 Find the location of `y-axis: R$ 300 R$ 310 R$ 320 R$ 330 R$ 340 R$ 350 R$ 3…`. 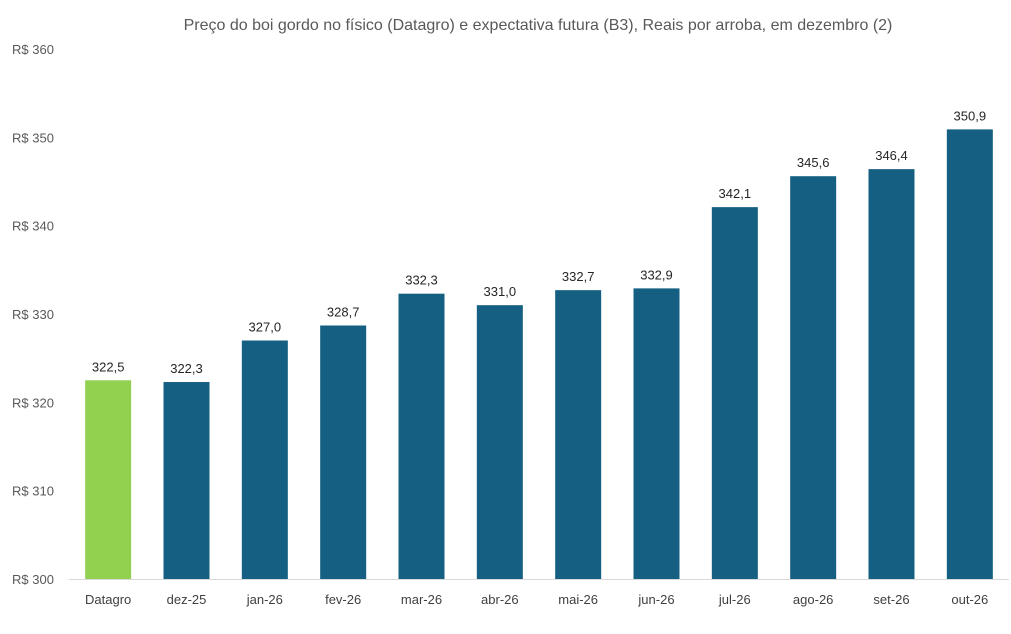

y-axis: R$ 300 R$ 310 R$ 320 R$ 330 R$ 340 R$ 350 R$ 3… is located at coordinates (33, 314).